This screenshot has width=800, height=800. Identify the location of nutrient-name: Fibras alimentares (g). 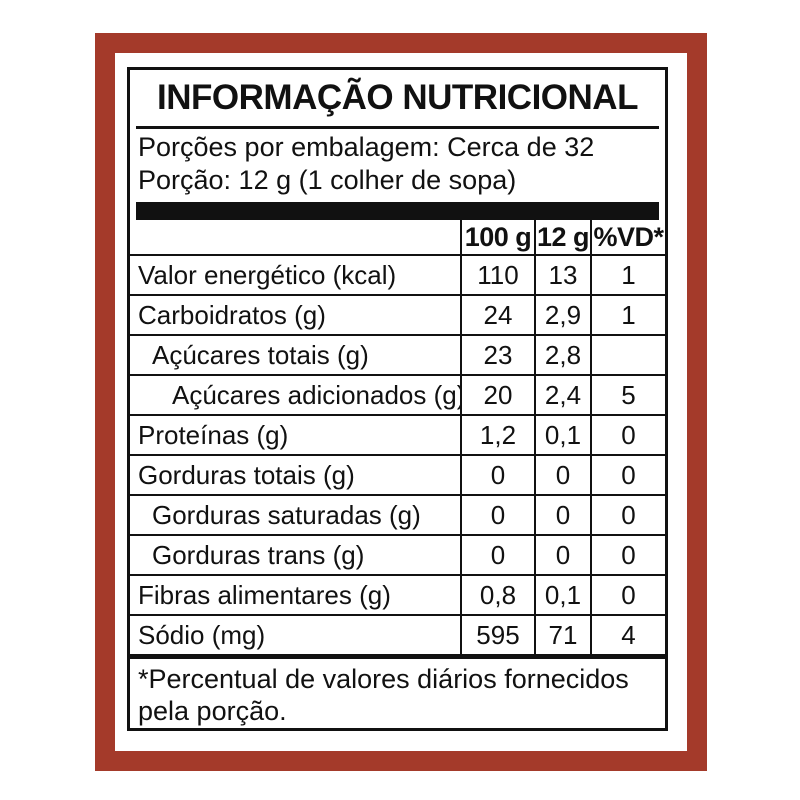
(264, 594).